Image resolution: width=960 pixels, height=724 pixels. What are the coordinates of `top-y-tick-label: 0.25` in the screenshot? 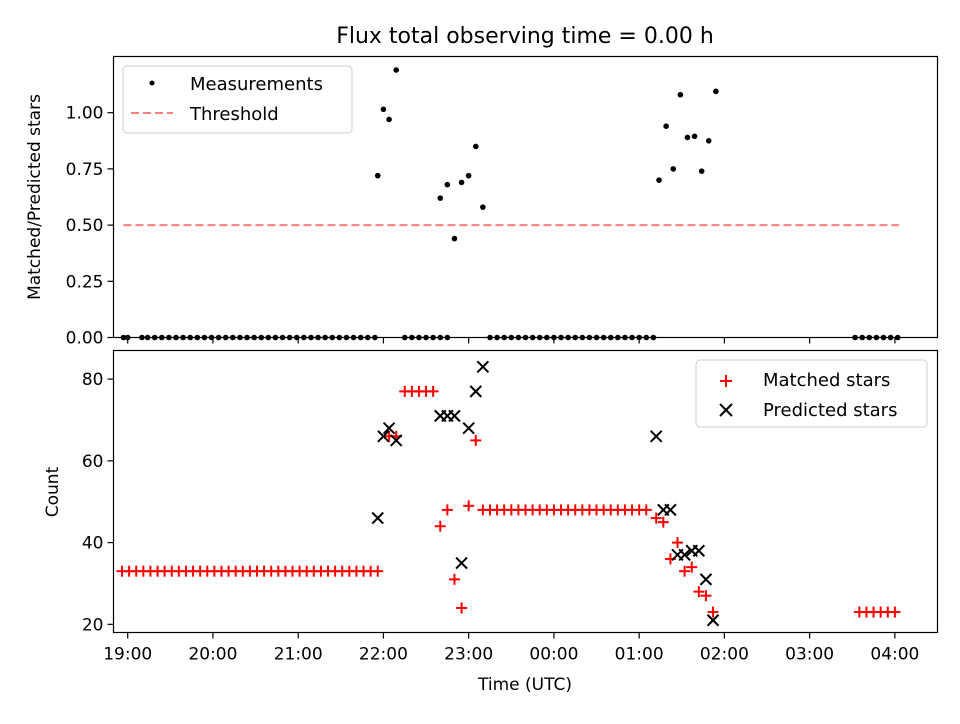 It's located at (85, 282).